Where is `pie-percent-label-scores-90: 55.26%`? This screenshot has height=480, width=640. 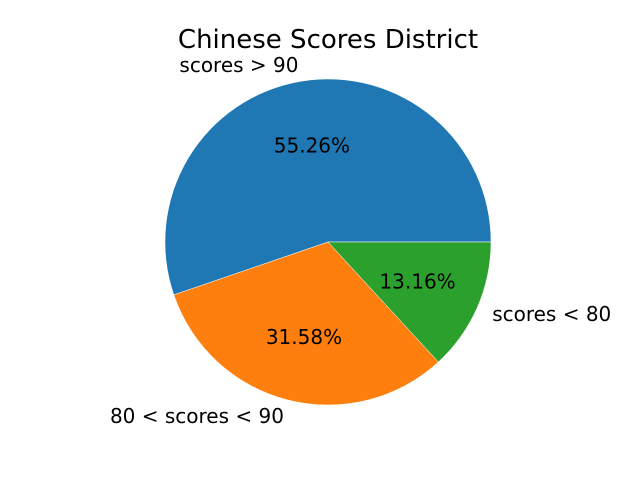
pie-percent-label-scores-90: 55.26% is located at coordinates (312, 146).